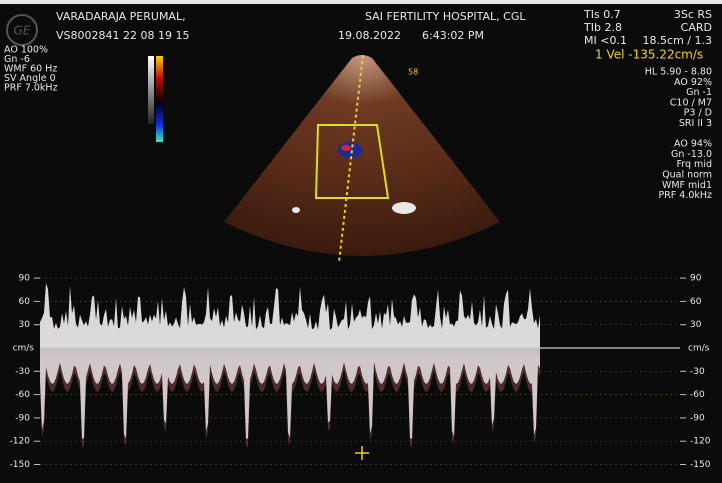 The height and width of the screenshot is (483, 722). What do you see at coordinates (290, 393) in the screenshot?
I see `spectrum-negative` at bounding box center [290, 393].